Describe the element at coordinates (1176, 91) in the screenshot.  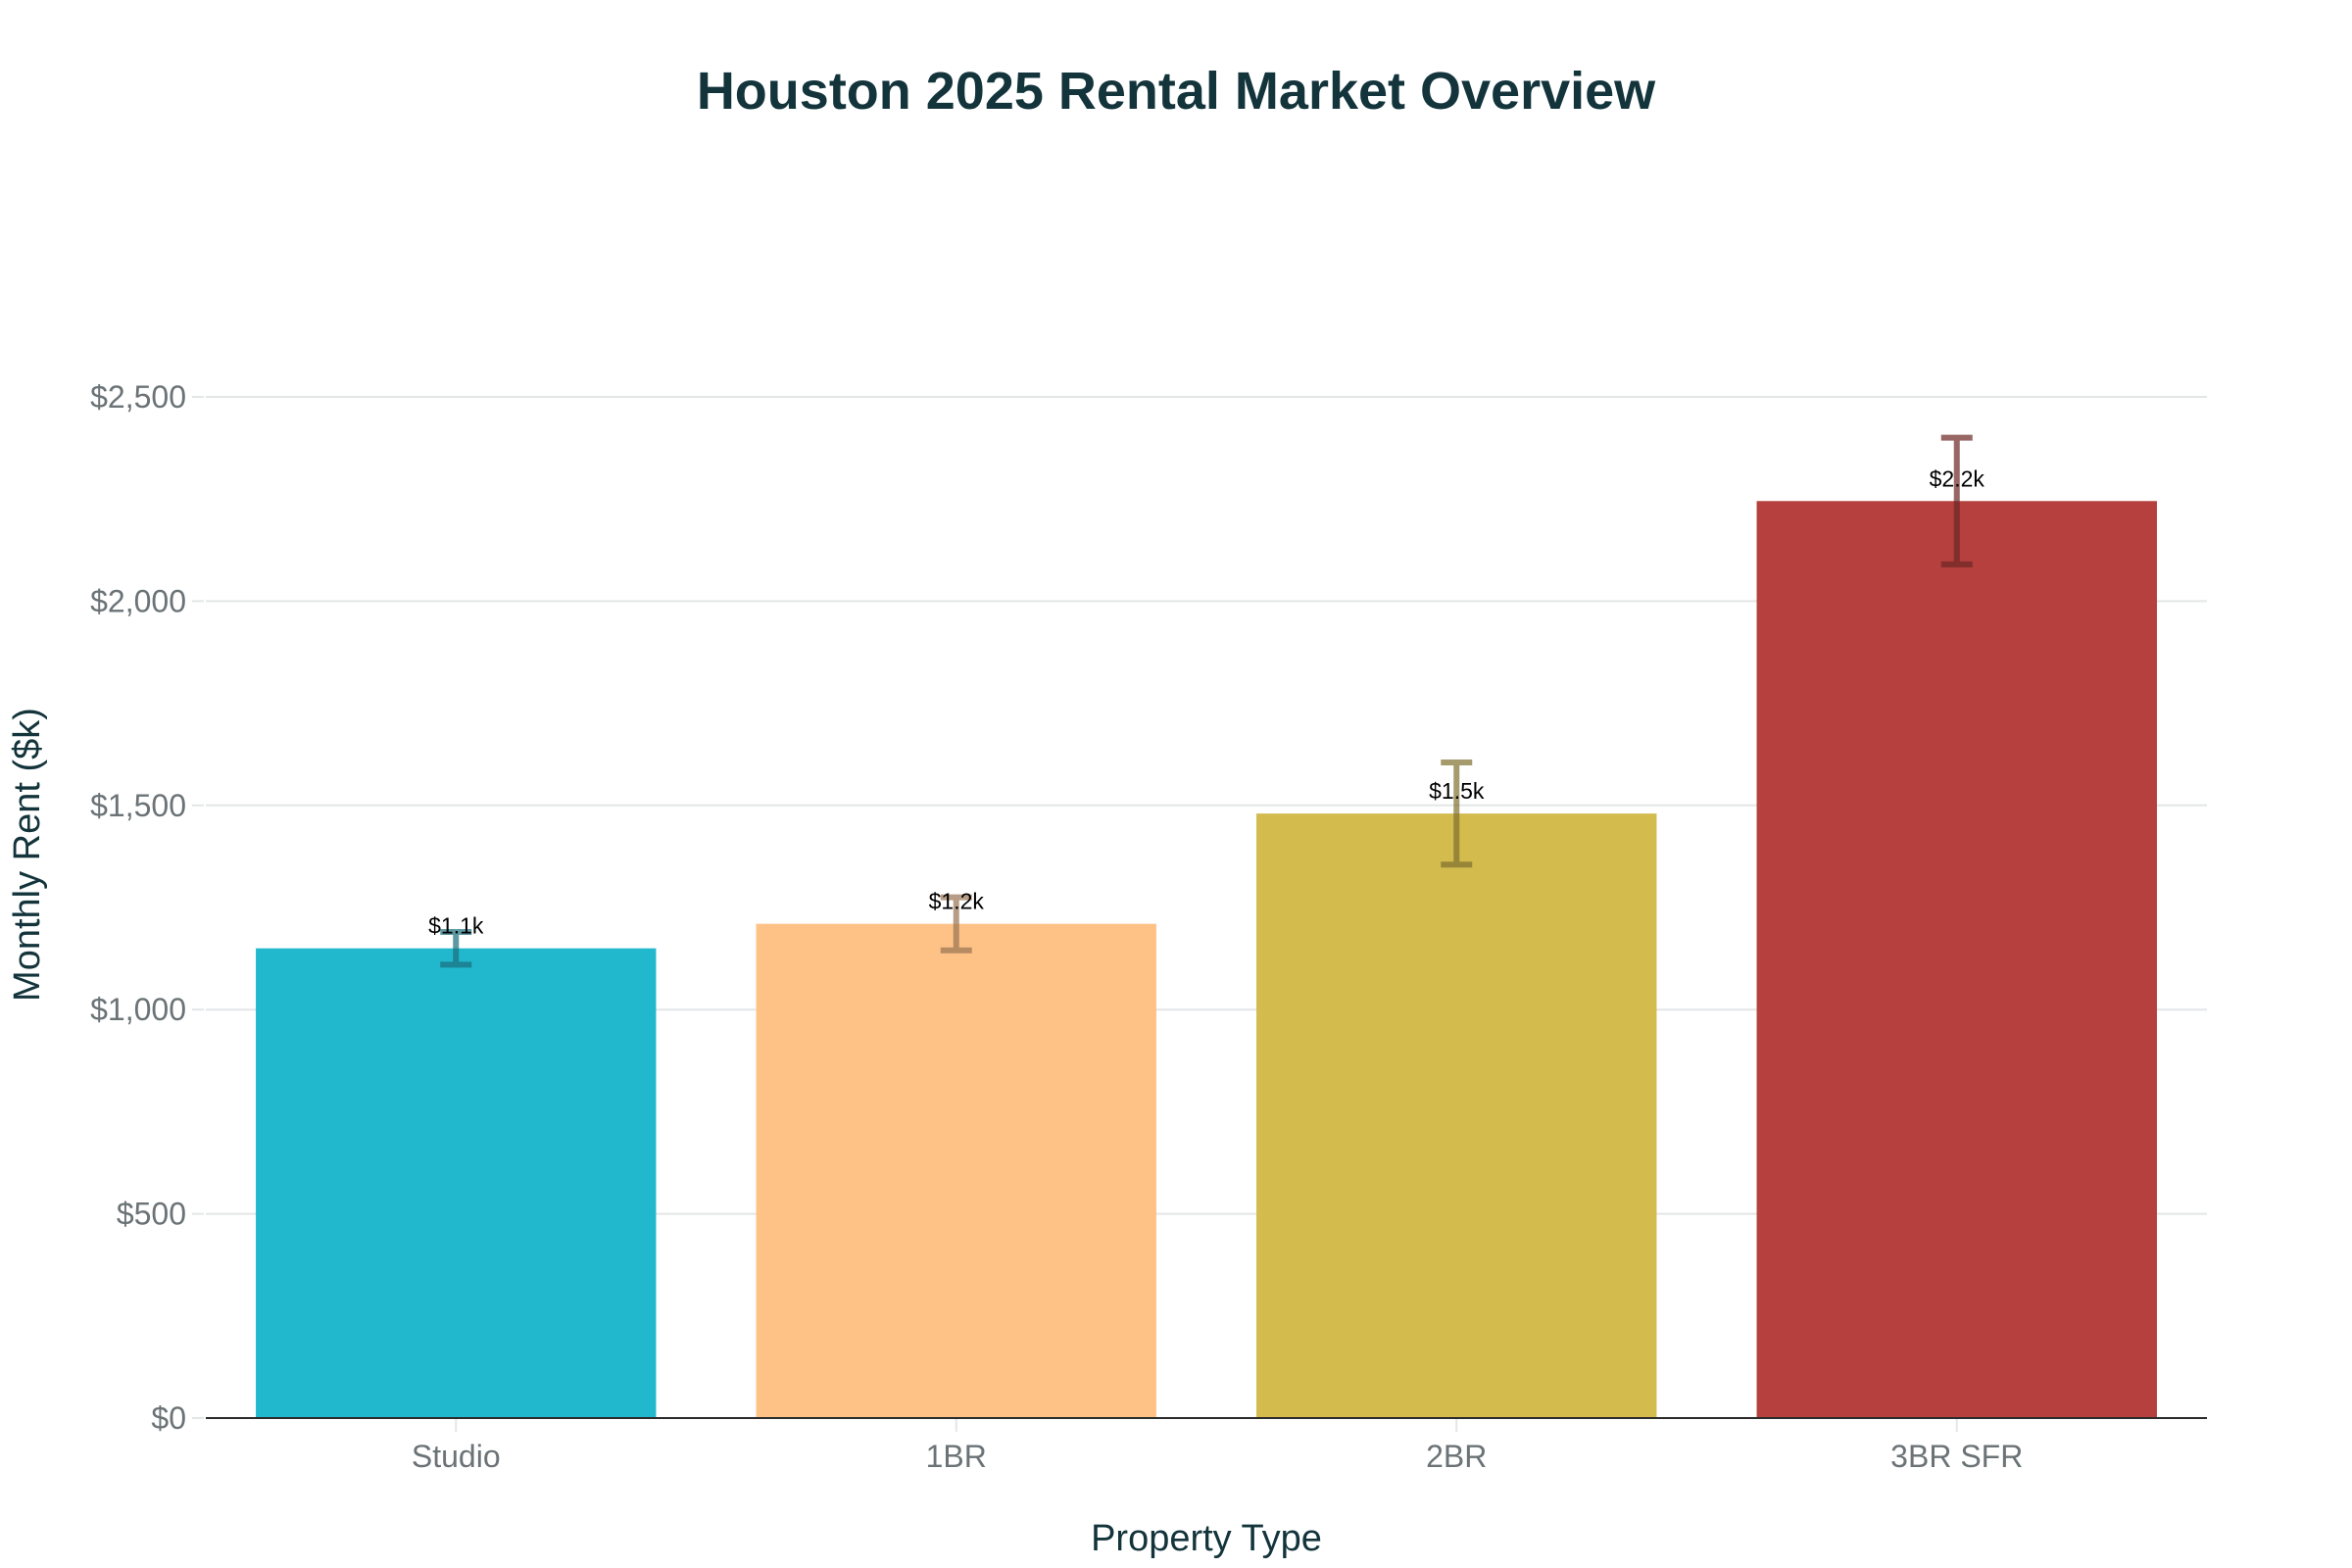
I see `chart-title: Houston 2025 Rental Market Overview` at that location.